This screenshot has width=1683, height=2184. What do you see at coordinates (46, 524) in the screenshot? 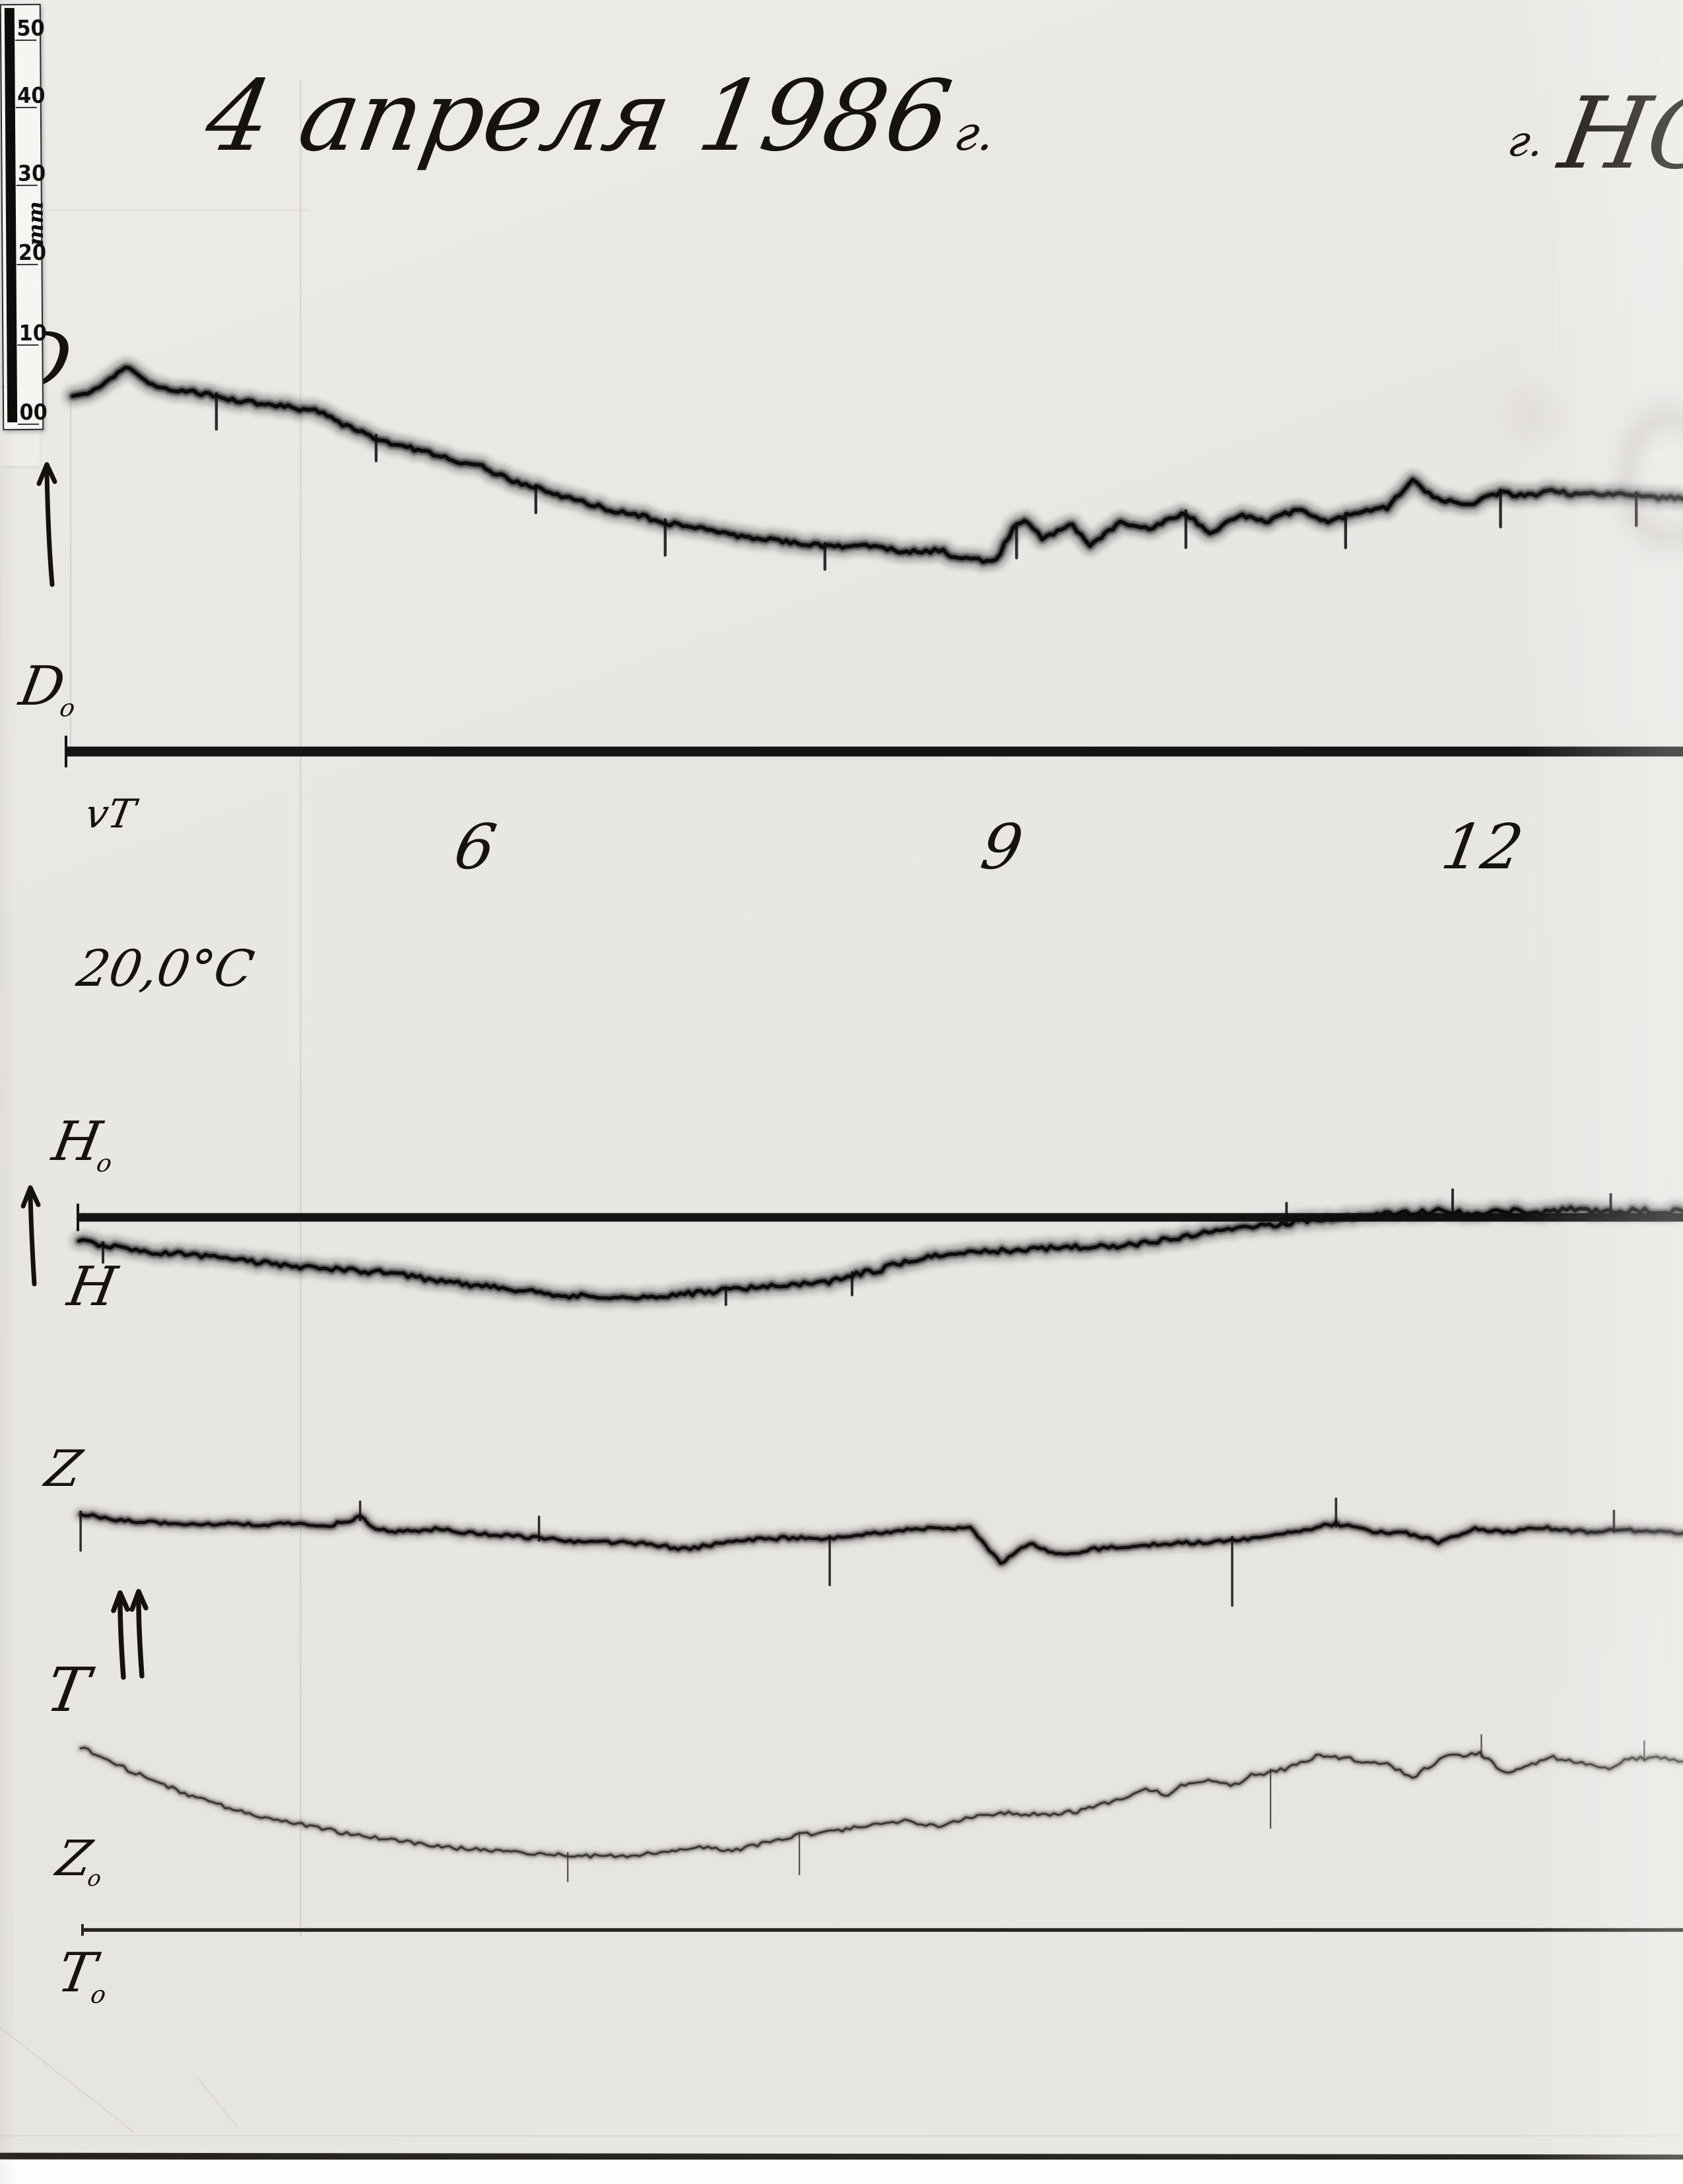
I see `up-arrow-icon-d` at bounding box center [46, 524].